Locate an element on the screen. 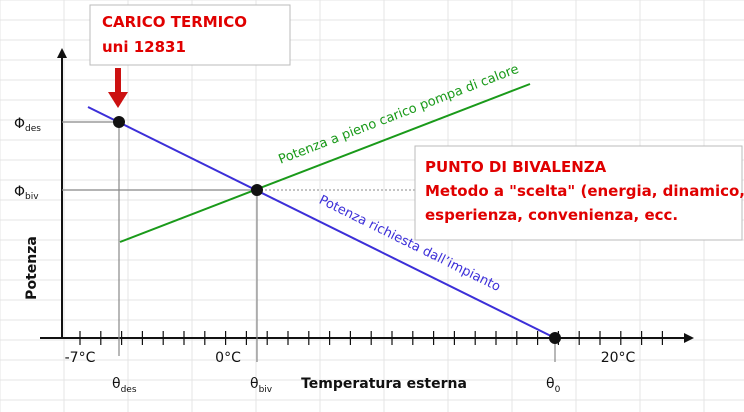 Image resolution: width=744 pixels, height=412 pixels. callout-arrowhead is located at coordinates (118, 100).